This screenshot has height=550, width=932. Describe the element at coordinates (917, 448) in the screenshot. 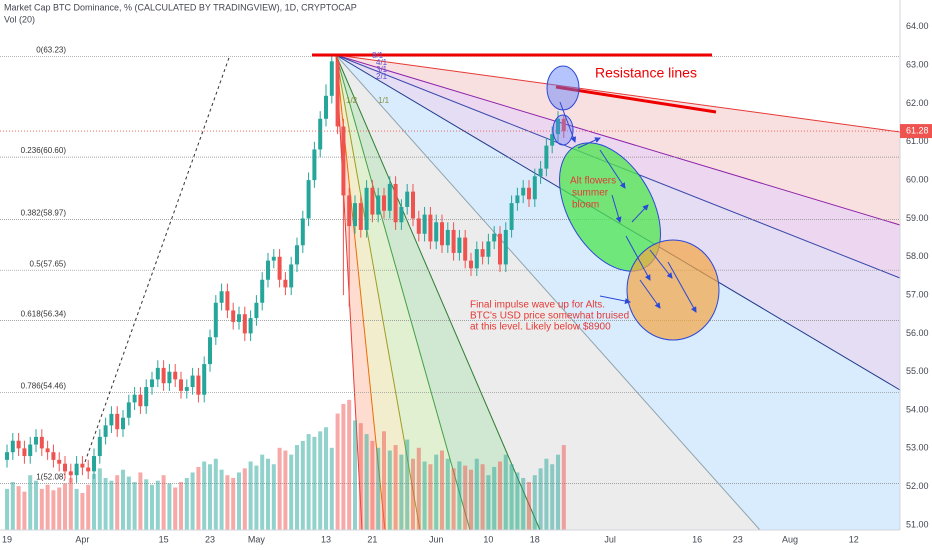

I see `y-tick-label: 53.00` at that location.